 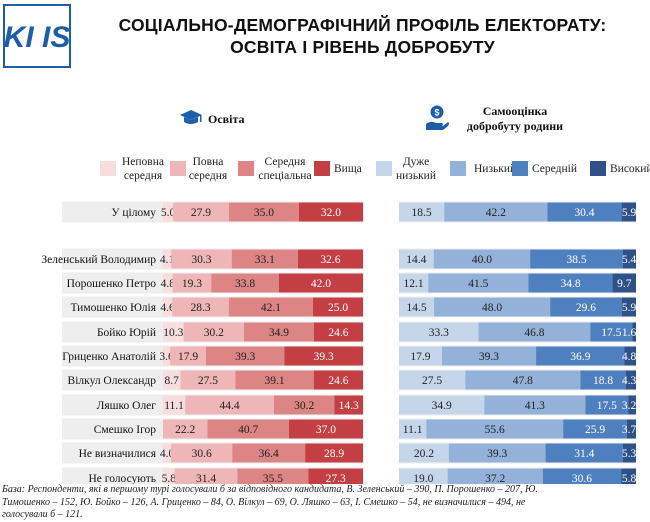 I want to click on wealth-legend-label-0-0: Дуже, so click(x=416, y=162).